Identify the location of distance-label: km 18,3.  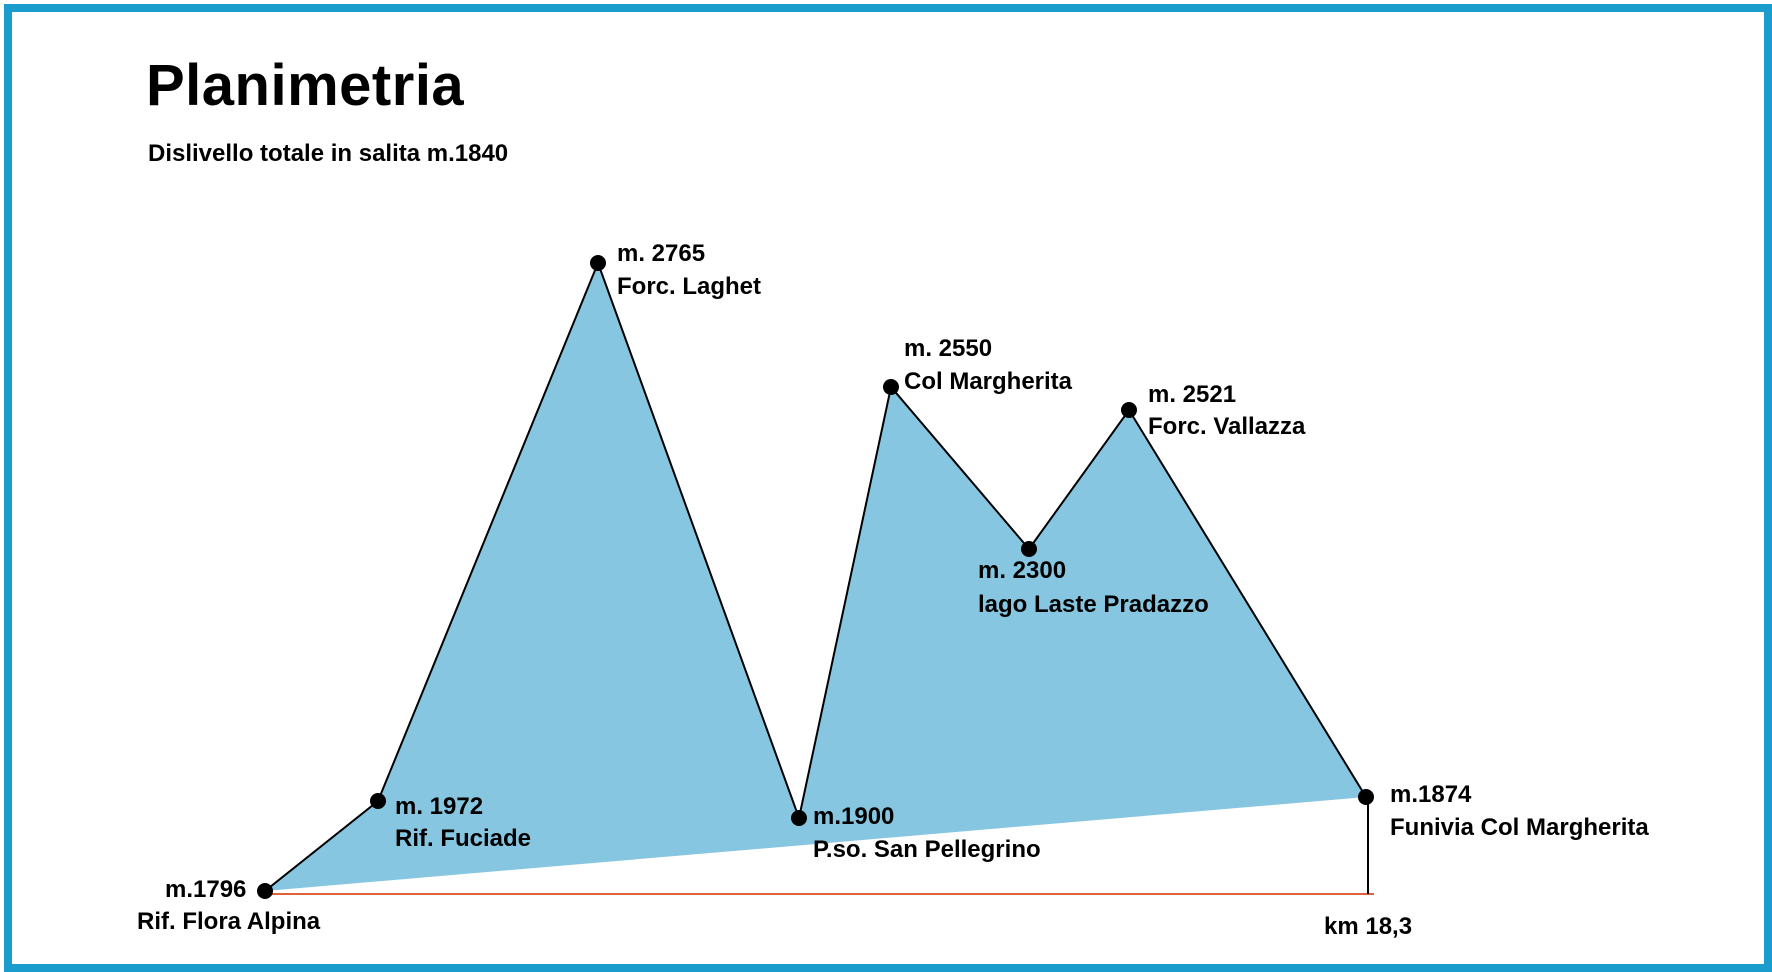
(1368, 926).